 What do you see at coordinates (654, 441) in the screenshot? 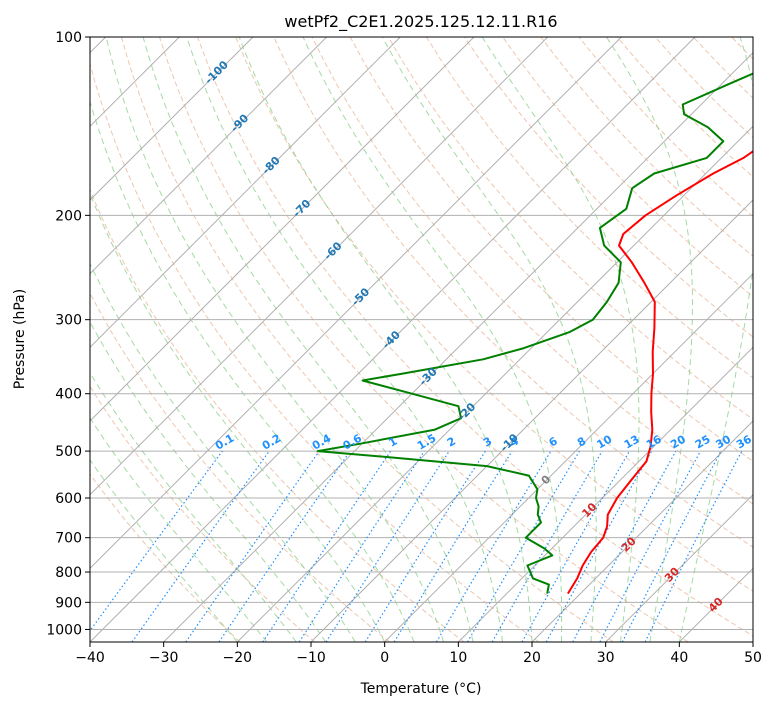
I see `mixing-ratio-label: 16` at bounding box center [654, 441].